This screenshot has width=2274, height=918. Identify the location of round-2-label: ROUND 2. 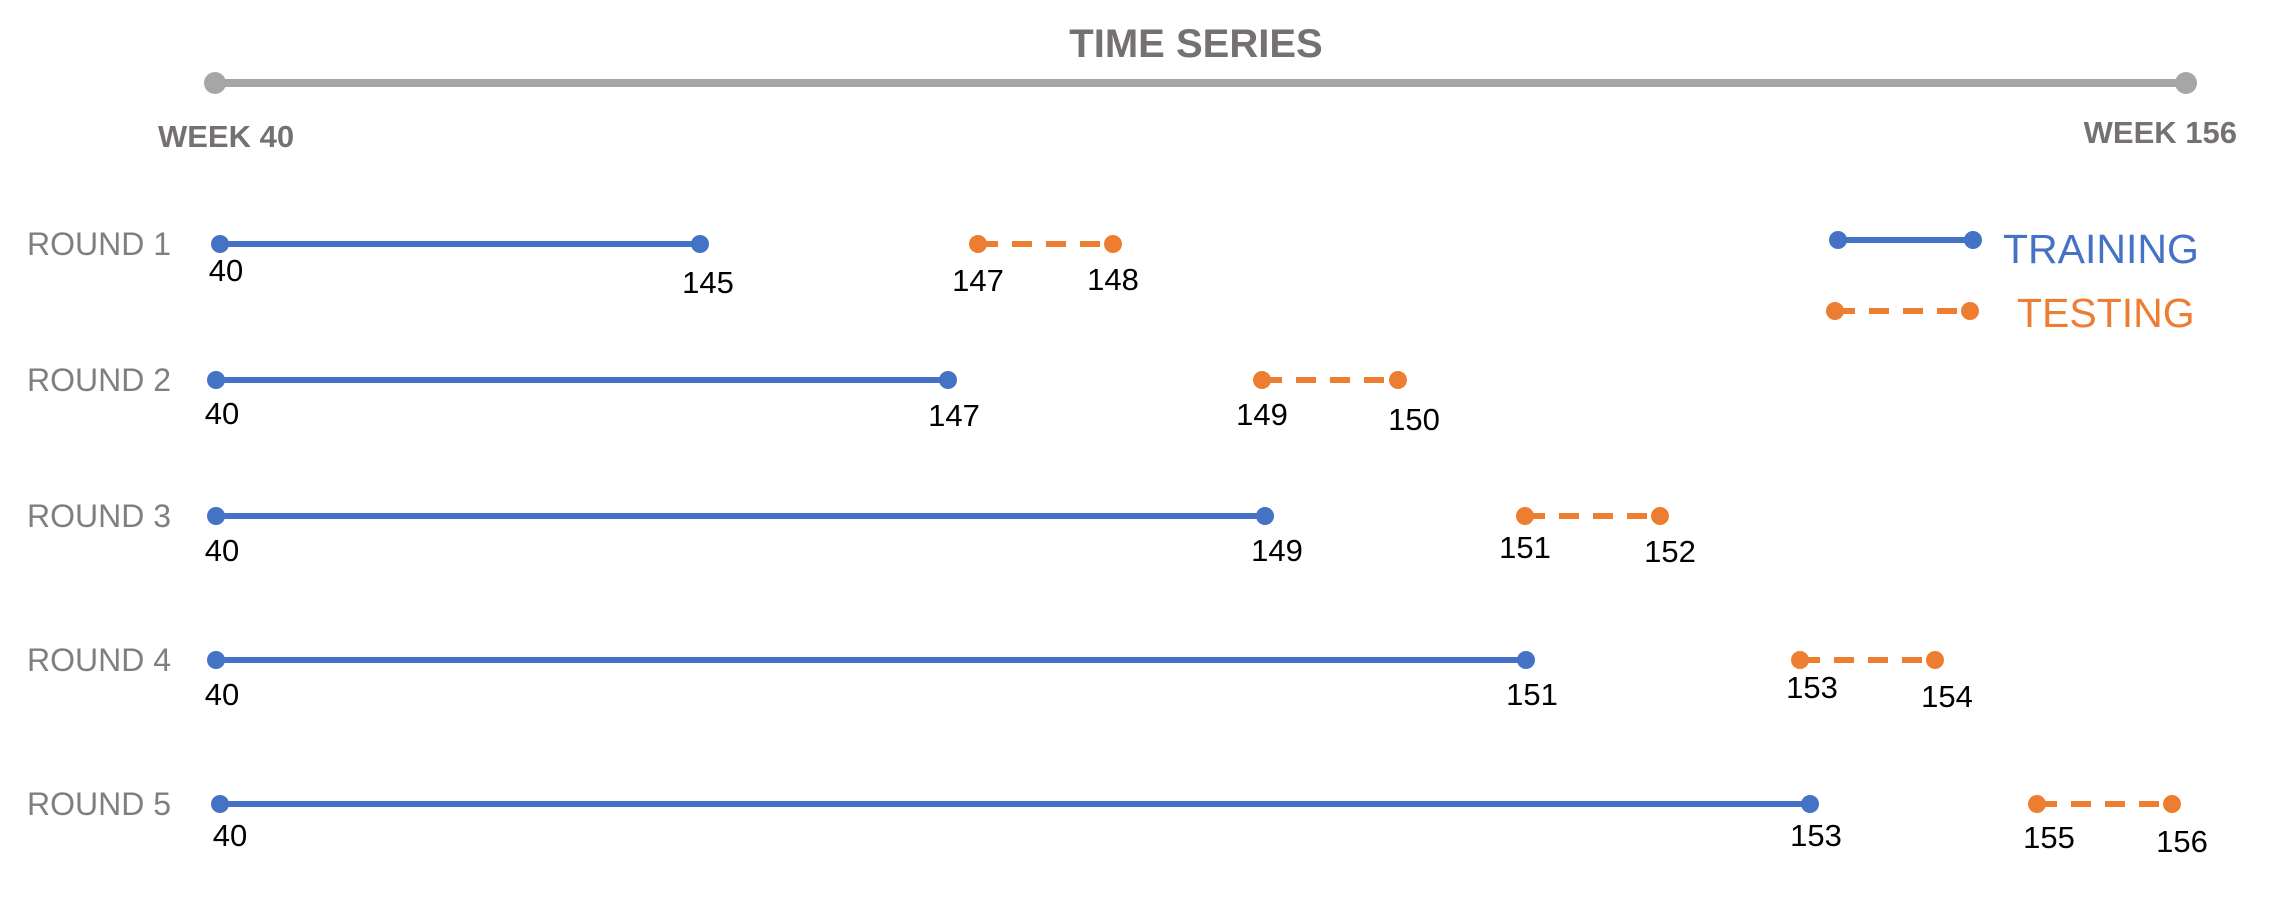
(99, 380).